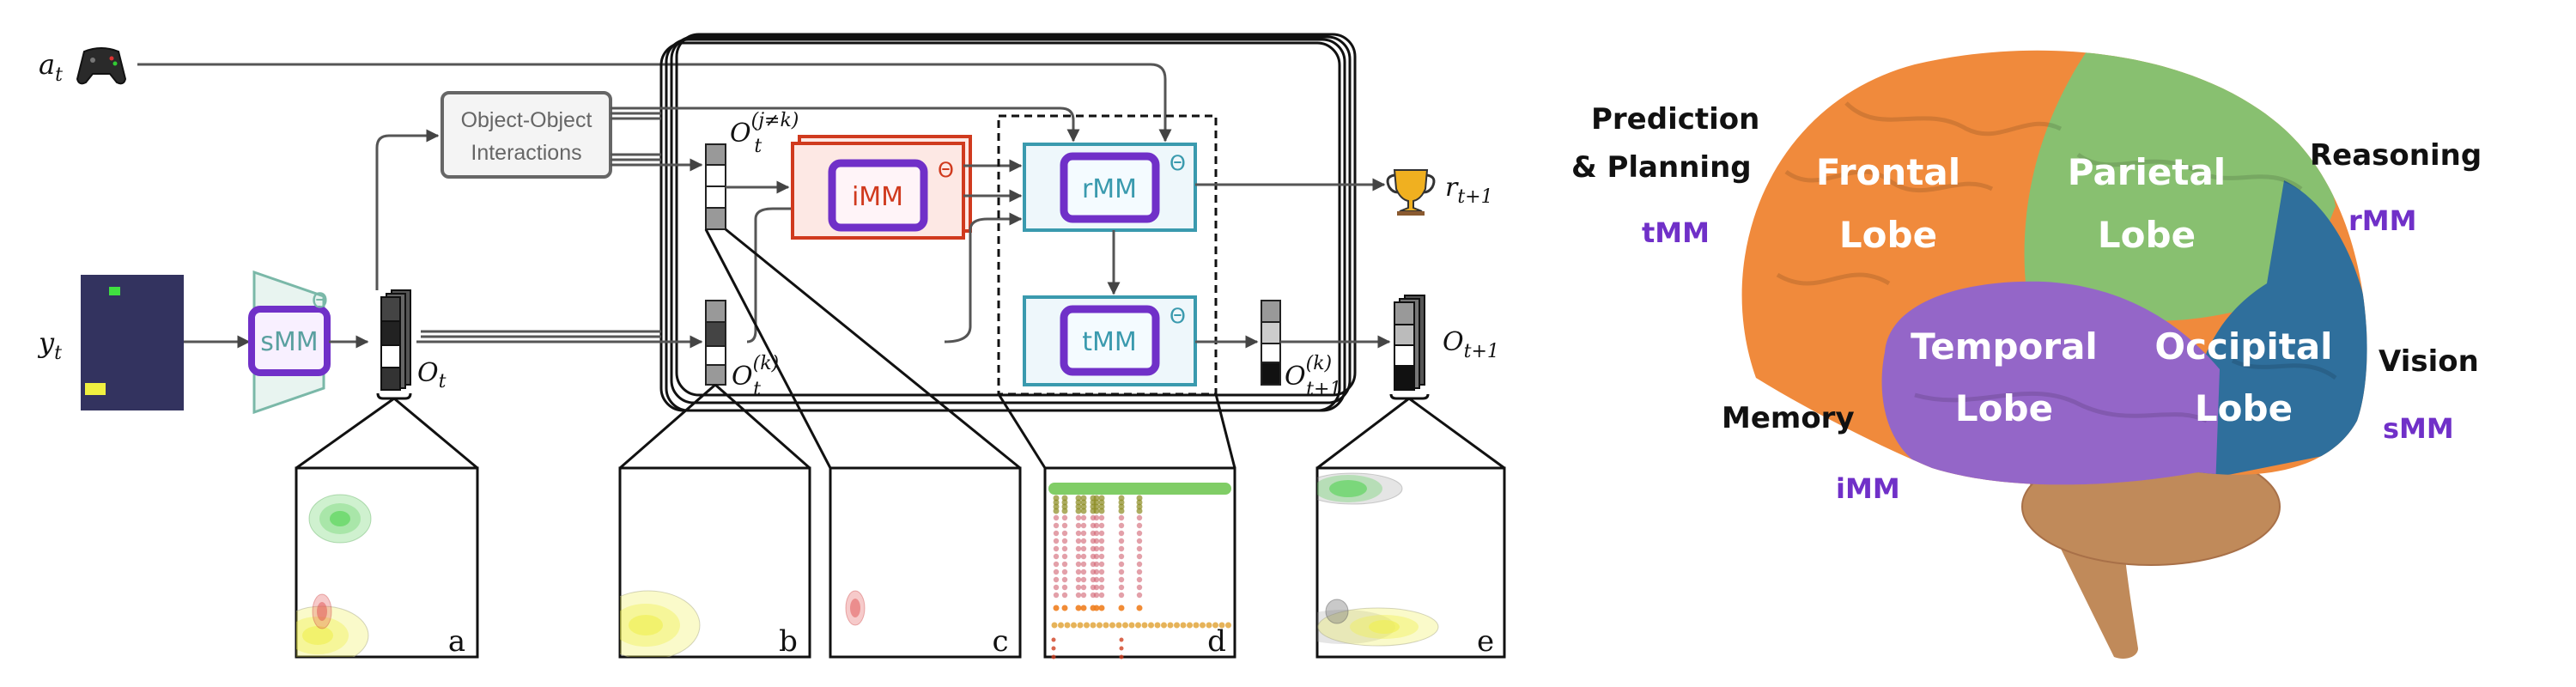 Image resolution: width=2576 pixels, height=687 pixels. Describe the element at coordinates (49, 345) in the screenshot. I see `observation-label: yt` at that location.